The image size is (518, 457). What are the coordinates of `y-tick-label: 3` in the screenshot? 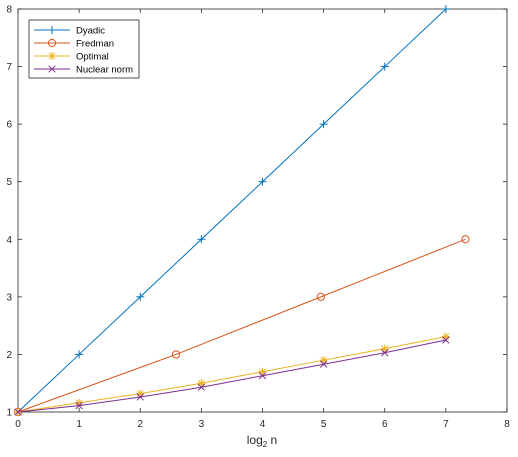 It's located at (9, 297).